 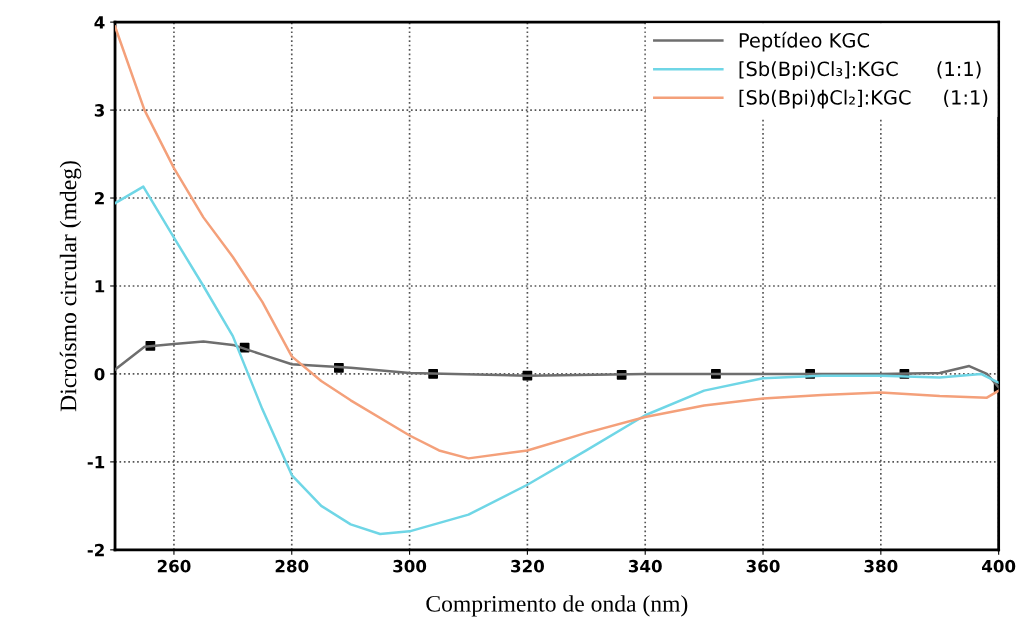 I want to click on y-tick-label: 4, so click(x=99, y=22).